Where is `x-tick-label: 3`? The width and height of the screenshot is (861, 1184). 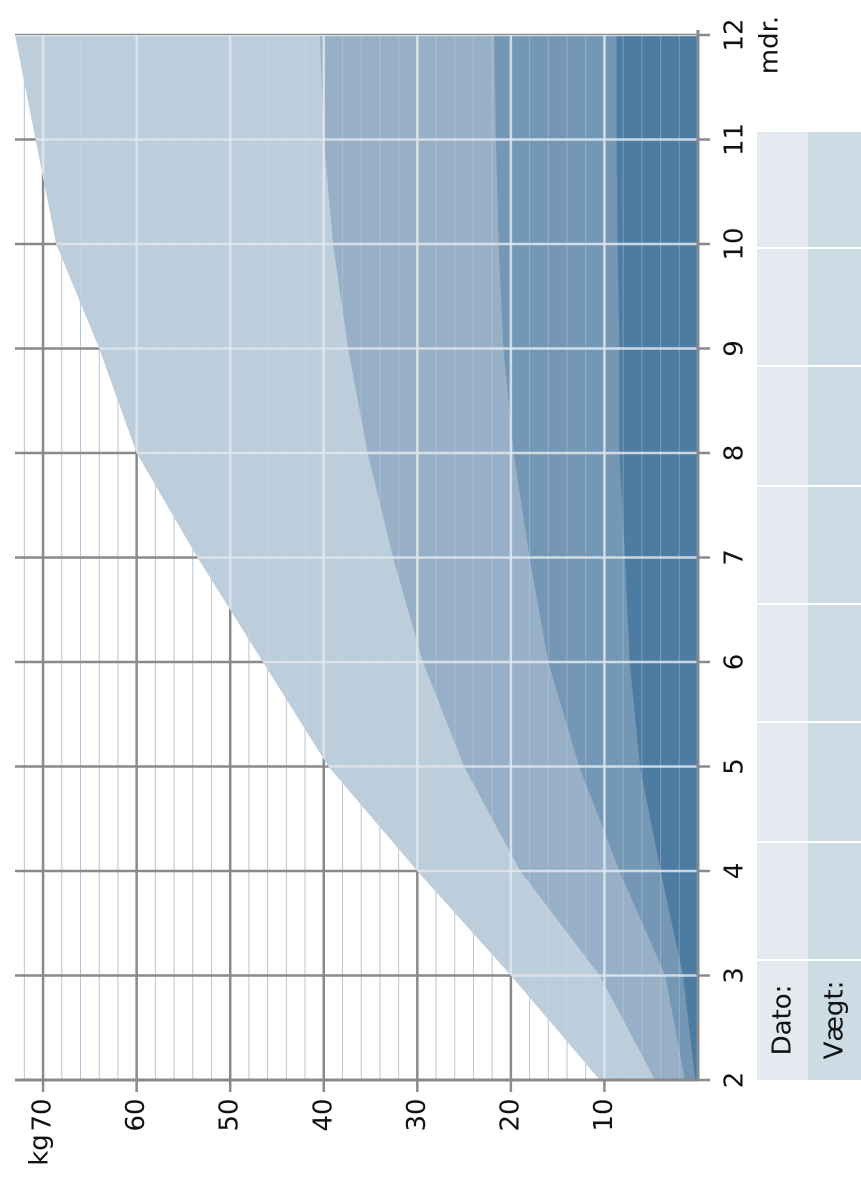 x-tick-label: 3 is located at coordinates (735, 975).